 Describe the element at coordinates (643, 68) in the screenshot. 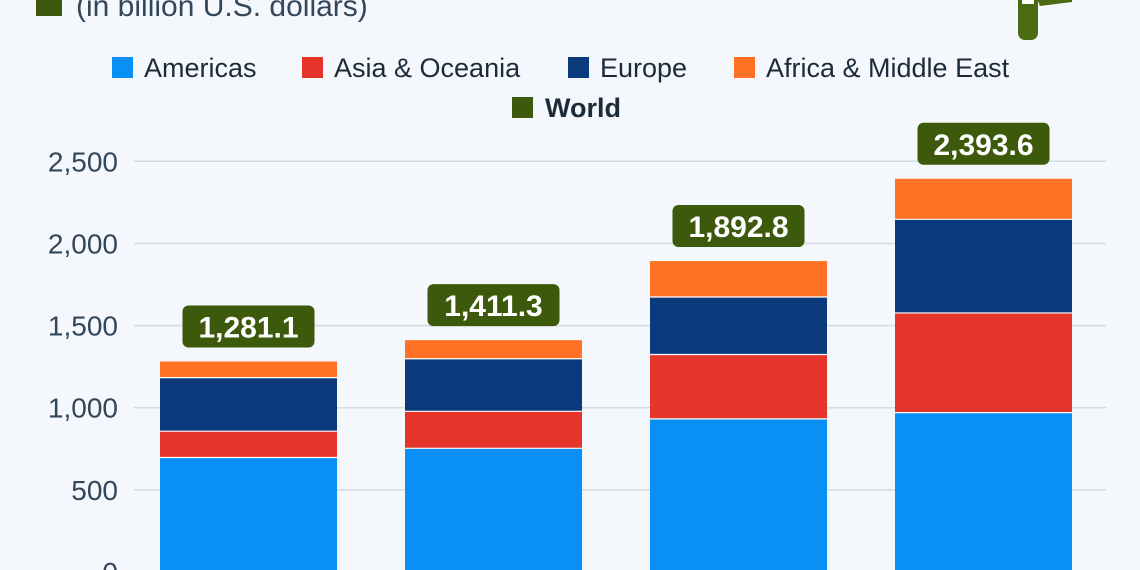

I see `legend-label: Europe` at that location.